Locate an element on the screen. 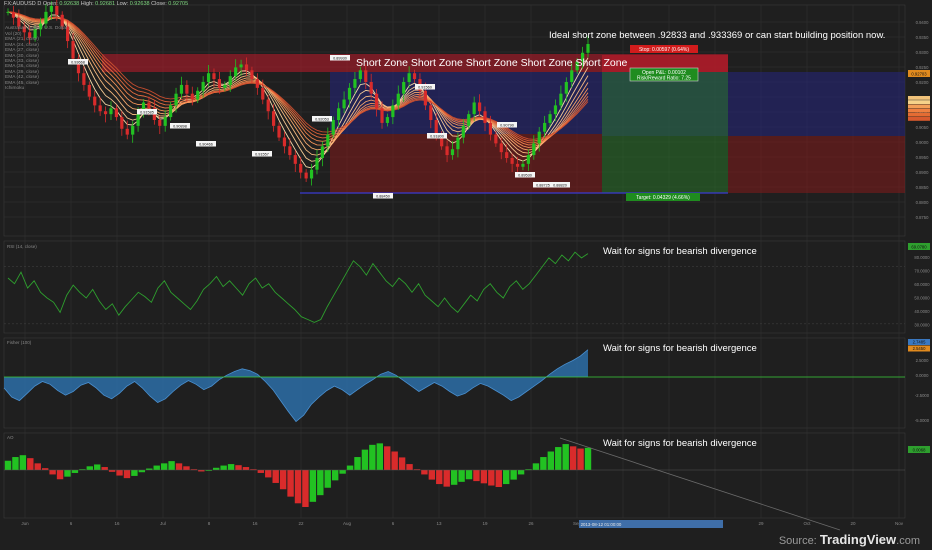 This screenshot has width=932, height=550. price-label: 0.92053 is located at coordinates (322, 119).